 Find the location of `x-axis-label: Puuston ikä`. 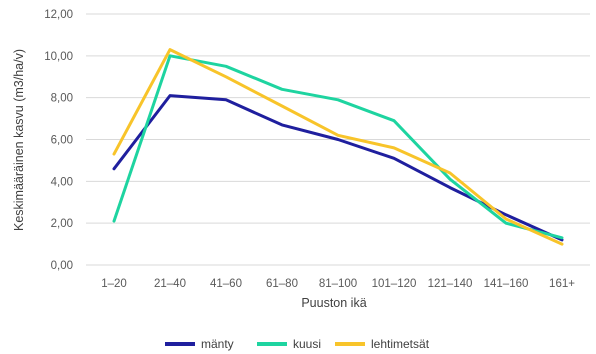

x-axis-label: Puuston ikä is located at coordinates (333, 303).